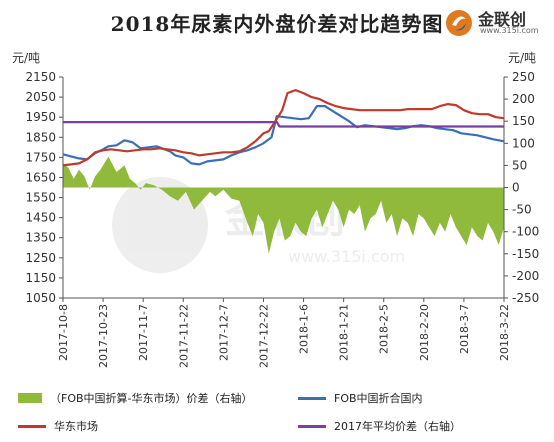  What do you see at coordinates (40, 177) in the screenshot?
I see `left-tick-label: 1650` at bounding box center [40, 177].